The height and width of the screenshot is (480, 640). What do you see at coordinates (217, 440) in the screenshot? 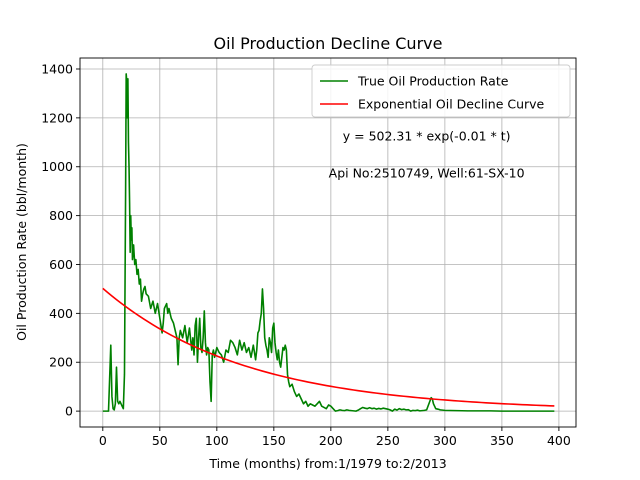
I see `x-tick-label: 100` at bounding box center [217, 440].